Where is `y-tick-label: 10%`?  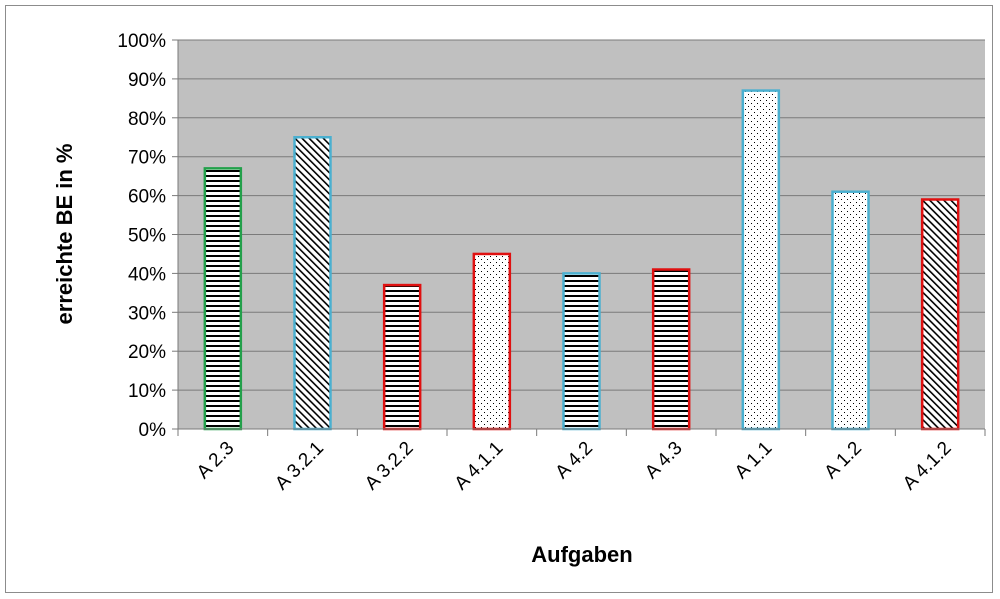
y-tick-label: 10% is located at coordinates (147, 391).